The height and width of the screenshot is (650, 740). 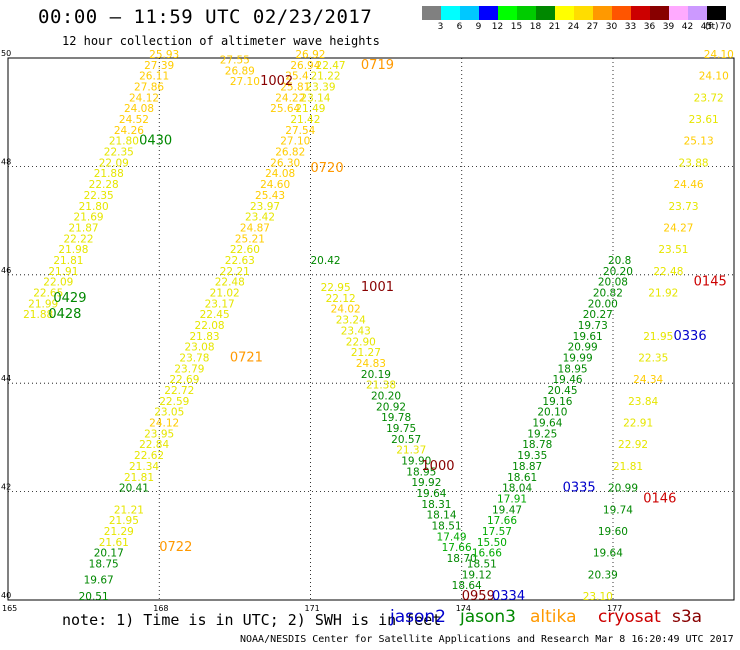 What do you see at coordinates (250, 239) in the screenshot?
I see `swh-value-label: 25.21` at bounding box center [250, 239].